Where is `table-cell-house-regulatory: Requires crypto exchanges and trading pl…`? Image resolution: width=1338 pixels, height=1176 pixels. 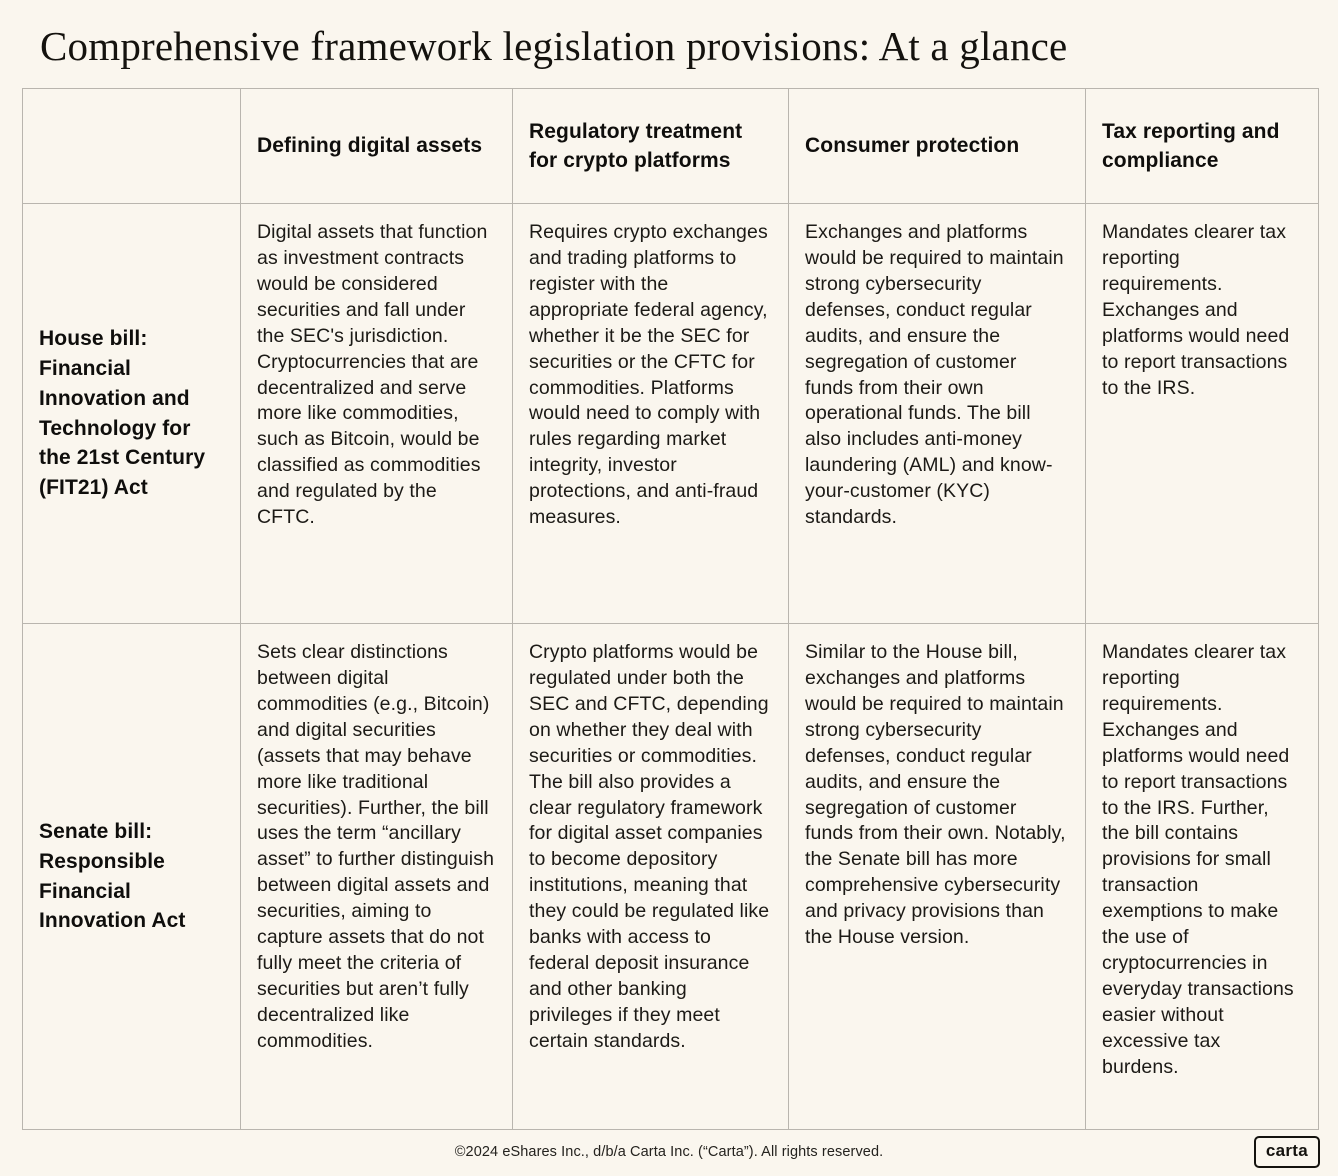 table-cell-house-regulatory: Requires crypto exchanges and trading pl… is located at coordinates (650, 413).